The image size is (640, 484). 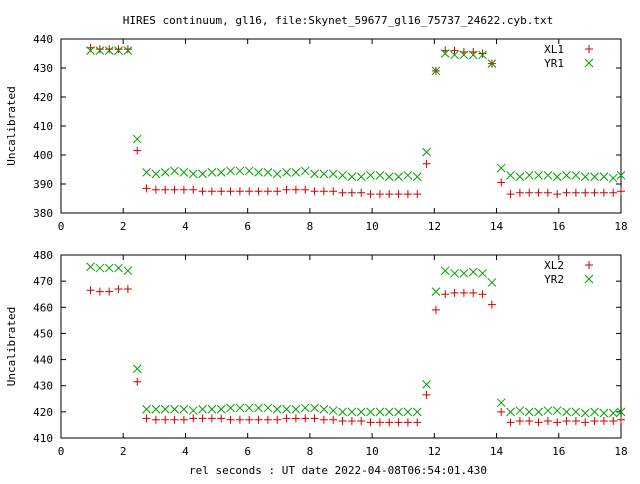 I want to click on x-tick-label: 0, so click(x=61, y=226).